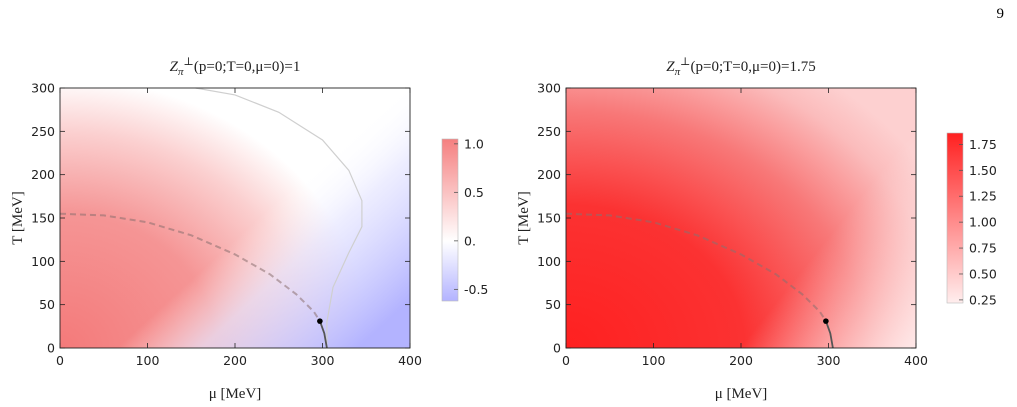 Image resolution: width=1017 pixels, height=407 pixels. I want to click on colorbar-tick-label: 1.00, so click(983, 222).